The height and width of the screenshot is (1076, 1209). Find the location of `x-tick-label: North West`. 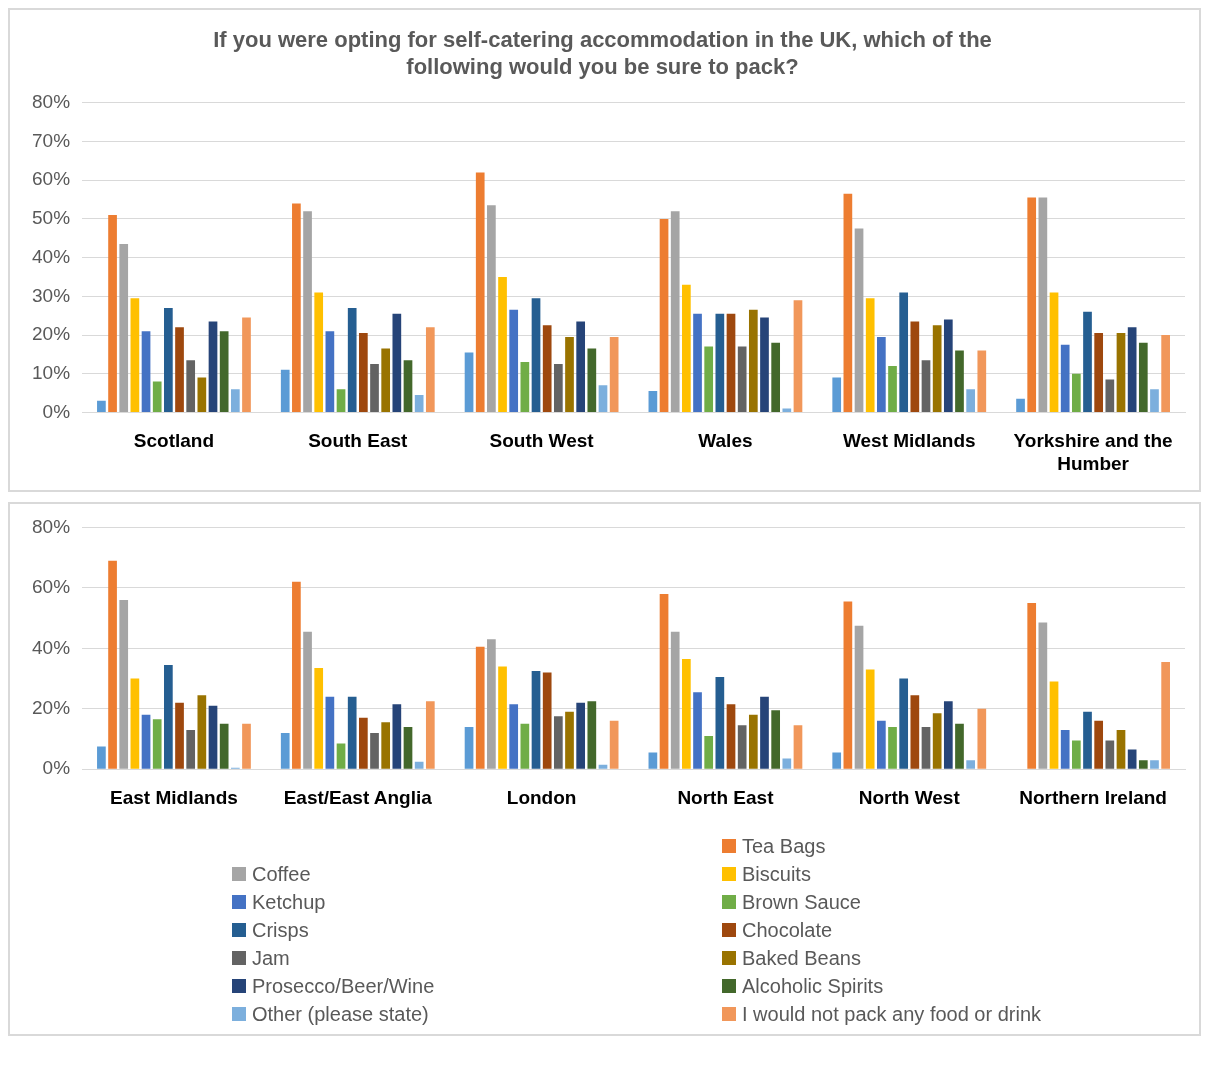

x-tick-label: North West is located at coordinates (909, 797).